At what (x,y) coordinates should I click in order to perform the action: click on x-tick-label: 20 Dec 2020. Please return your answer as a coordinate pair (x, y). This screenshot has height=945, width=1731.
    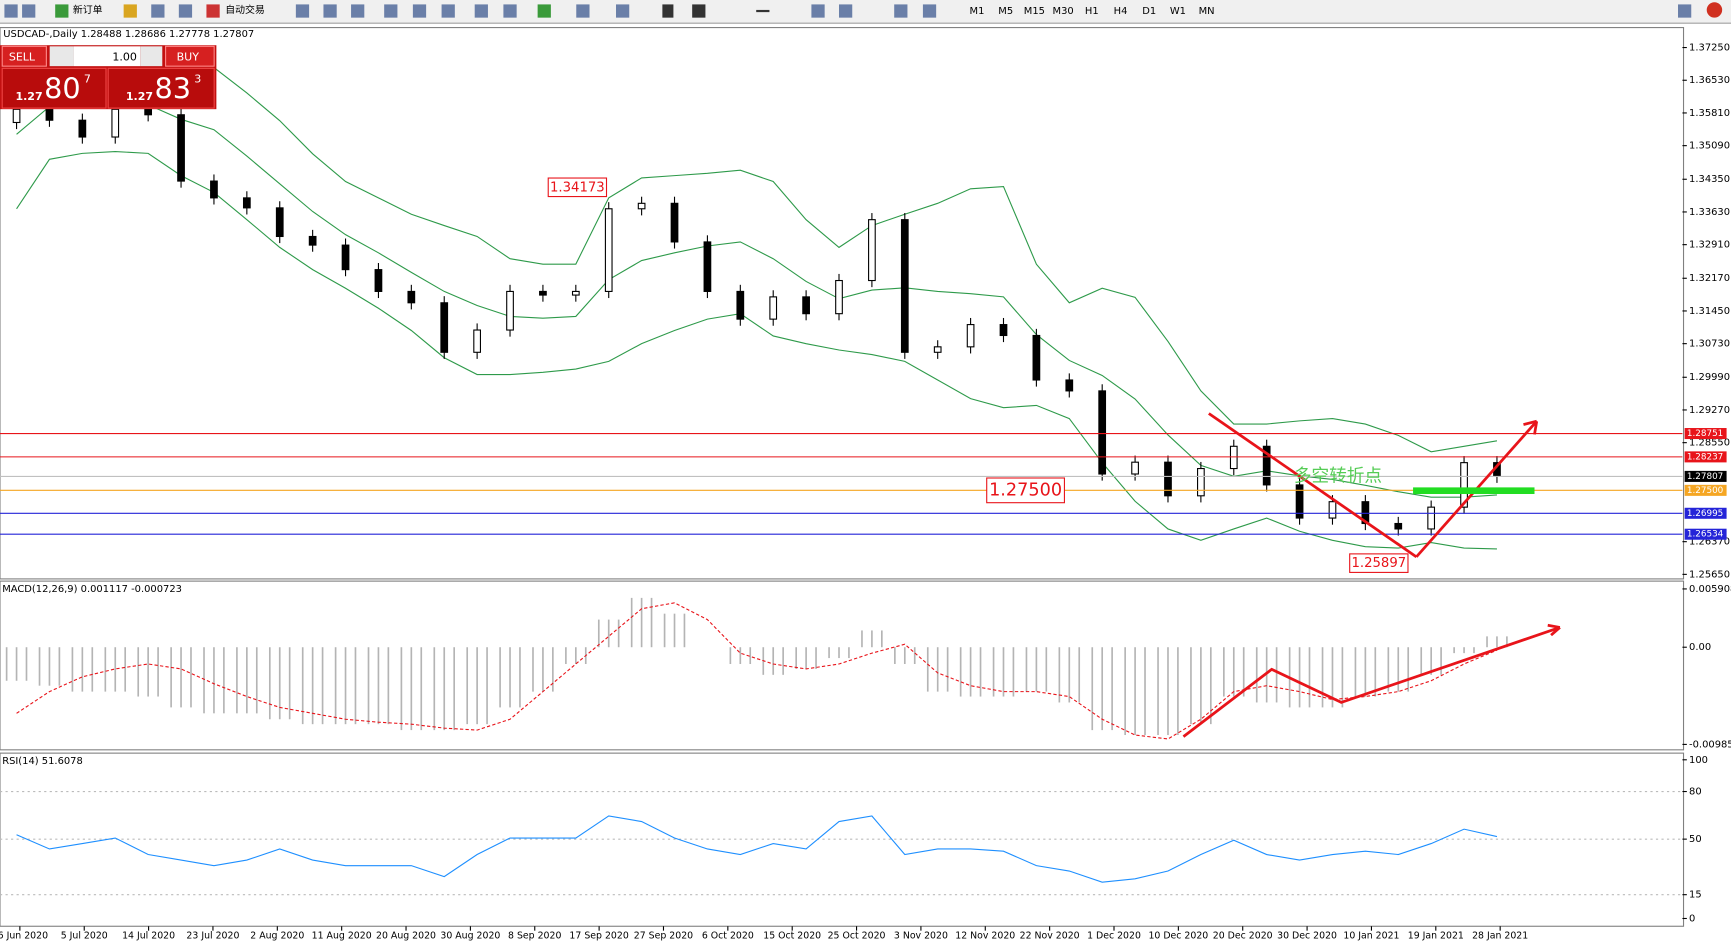
    Looking at the image, I should click on (1243, 936).